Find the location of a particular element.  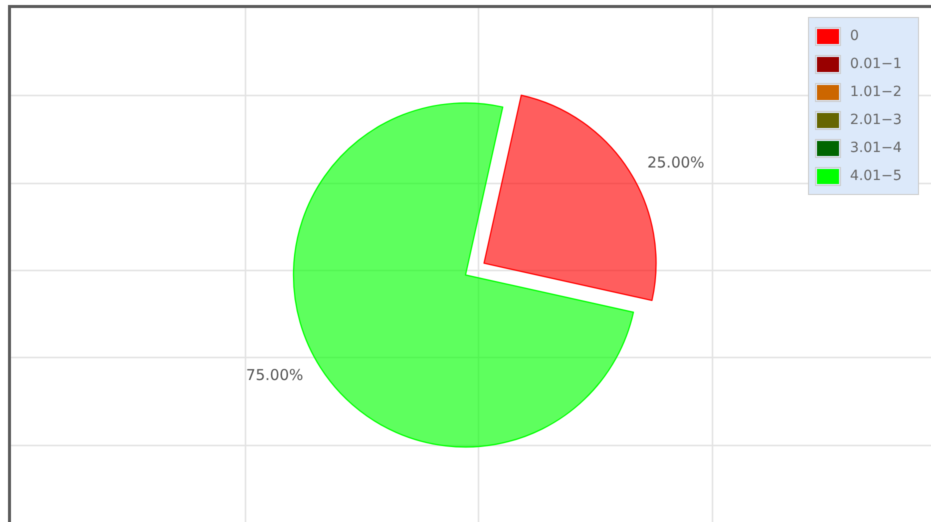

legend-label: 1.01−2 is located at coordinates (876, 92).